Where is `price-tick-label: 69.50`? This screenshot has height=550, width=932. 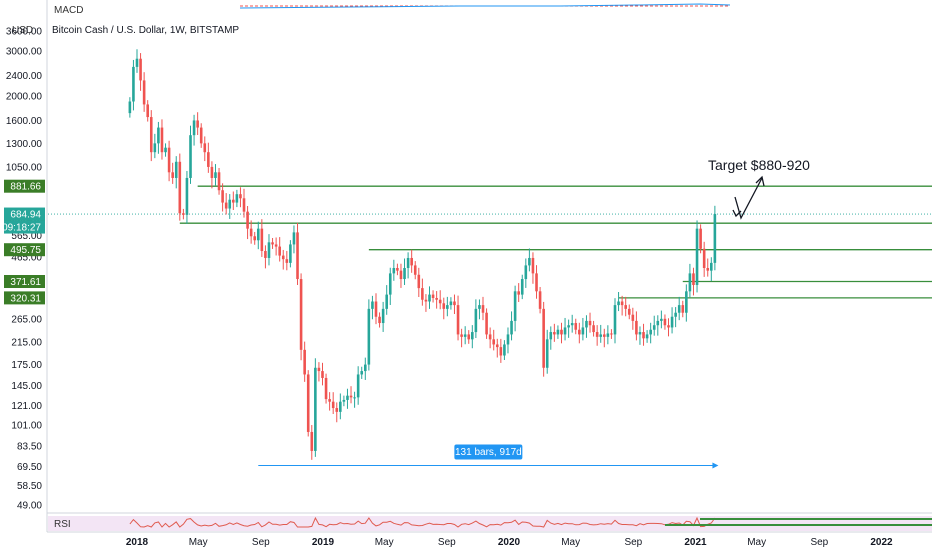
price-tick-label: 69.50 is located at coordinates (29, 467).